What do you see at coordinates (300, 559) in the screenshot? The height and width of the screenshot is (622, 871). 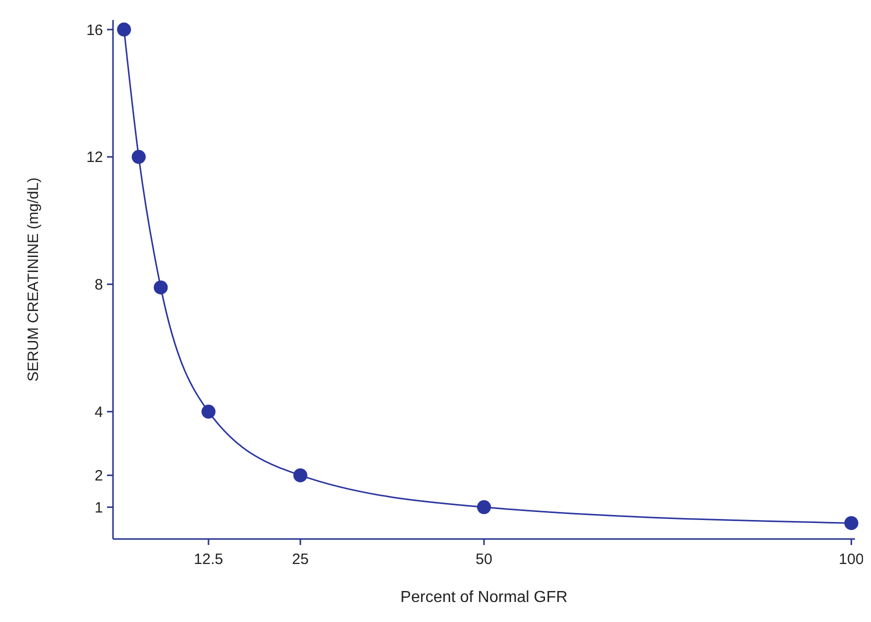 I see `x-tick-label: 25` at bounding box center [300, 559].